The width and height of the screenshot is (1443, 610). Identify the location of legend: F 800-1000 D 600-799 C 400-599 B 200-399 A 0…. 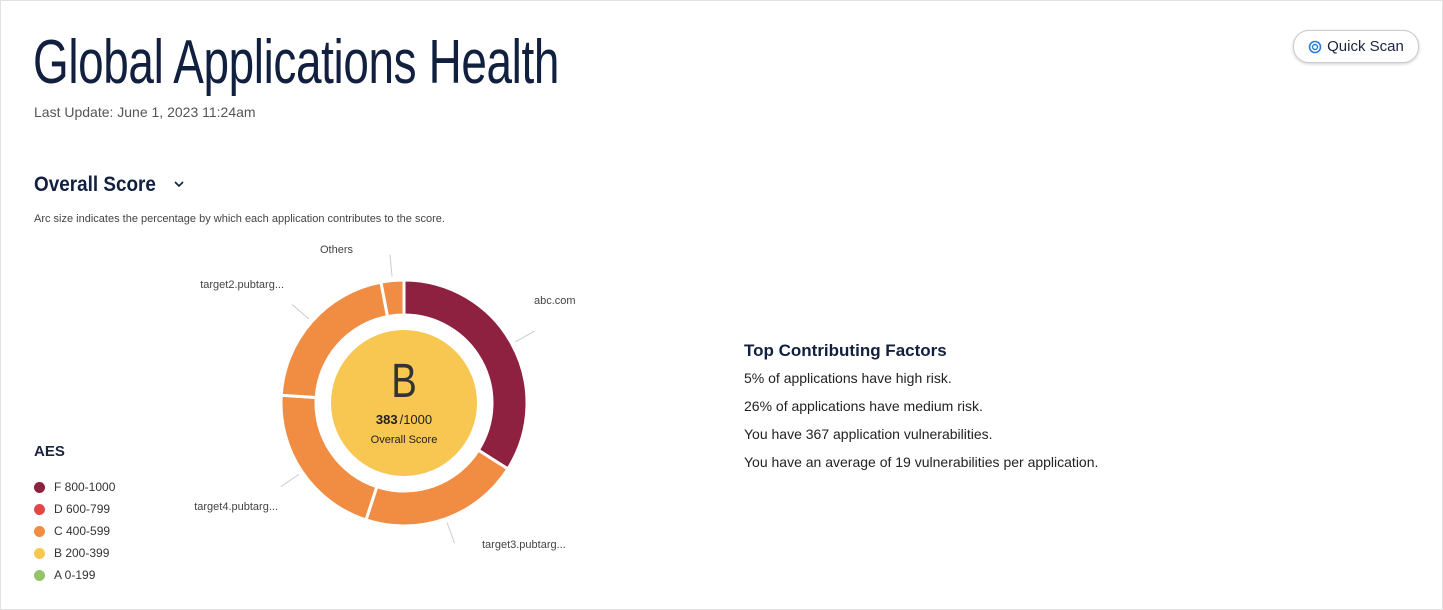
(74, 531).